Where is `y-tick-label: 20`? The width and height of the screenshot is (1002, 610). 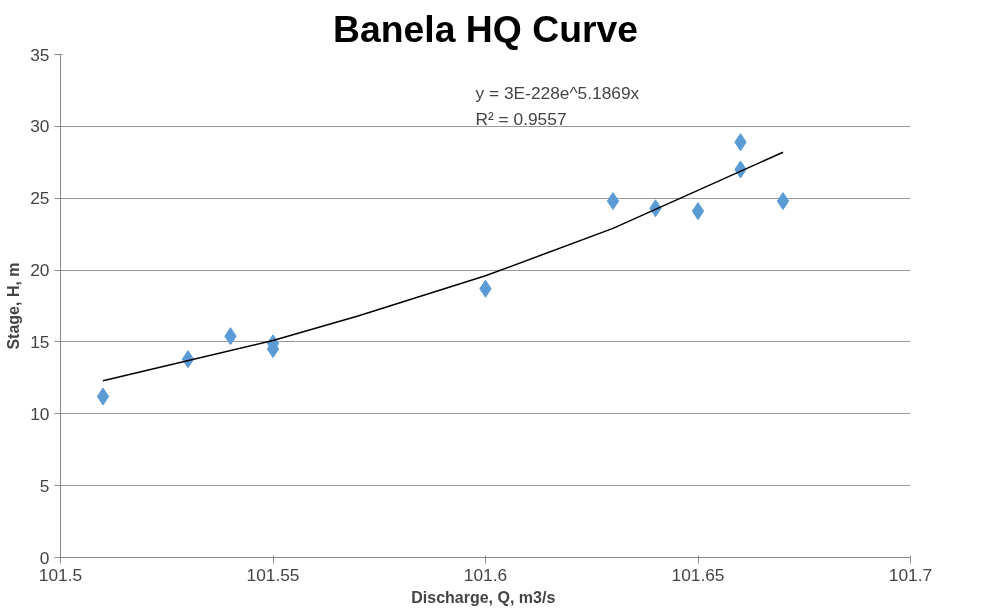
y-tick-label: 20 is located at coordinates (40, 270).